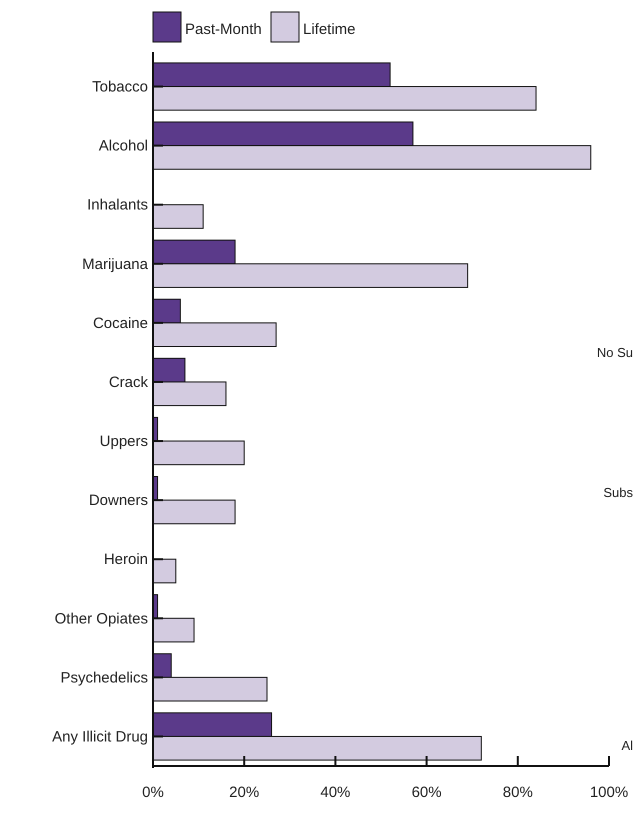 The image size is (637, 815). I want to click on x-tick-label: 40%, so click(335, 792).